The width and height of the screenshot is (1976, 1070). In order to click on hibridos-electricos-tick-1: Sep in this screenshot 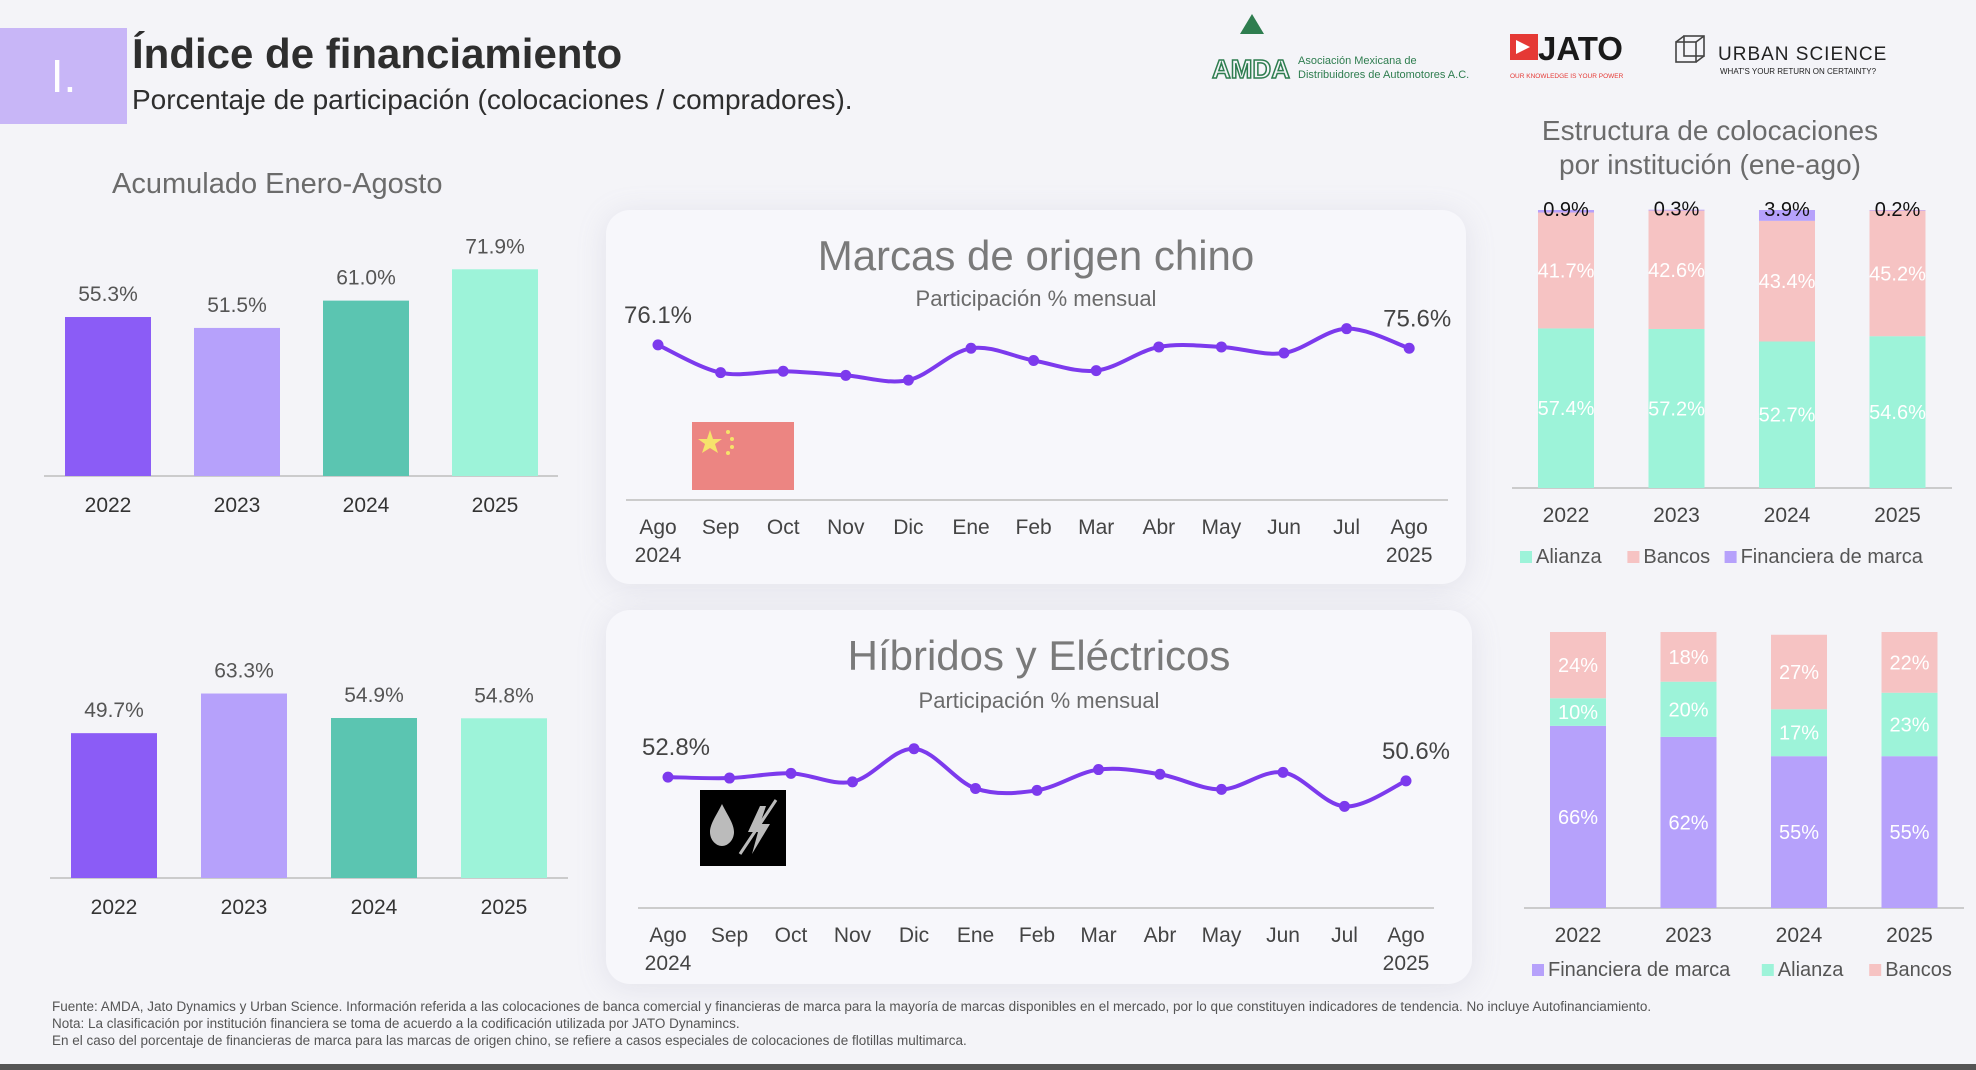, I will do `click(729, 935)`.